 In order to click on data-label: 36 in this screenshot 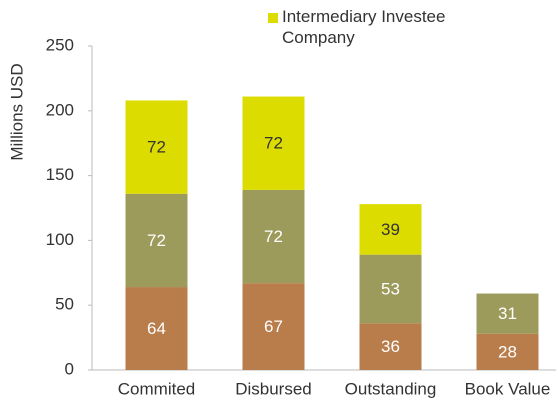, I will do `click(390, 346)`.